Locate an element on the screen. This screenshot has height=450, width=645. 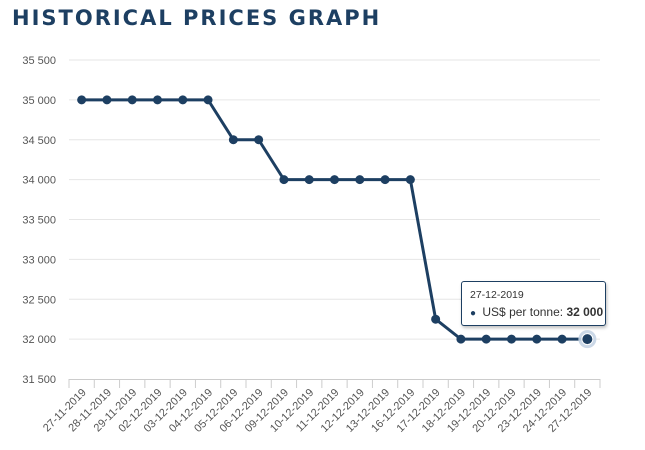
y-tick-label: 35 000 is located at coordinates (39, 101).